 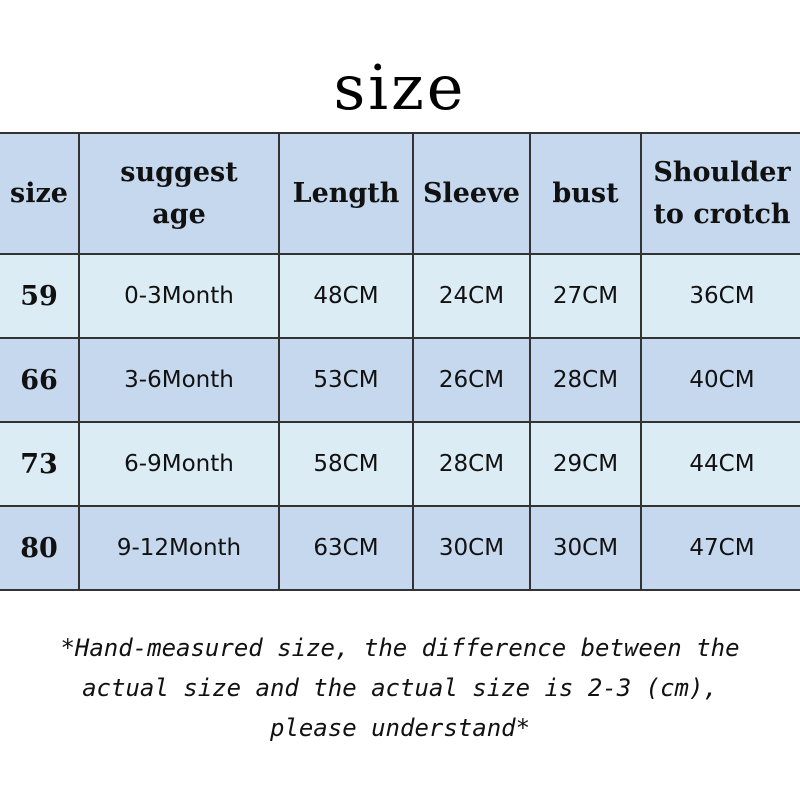 I want to click on cell-bust: 29CM, so click(x=585, y=464).